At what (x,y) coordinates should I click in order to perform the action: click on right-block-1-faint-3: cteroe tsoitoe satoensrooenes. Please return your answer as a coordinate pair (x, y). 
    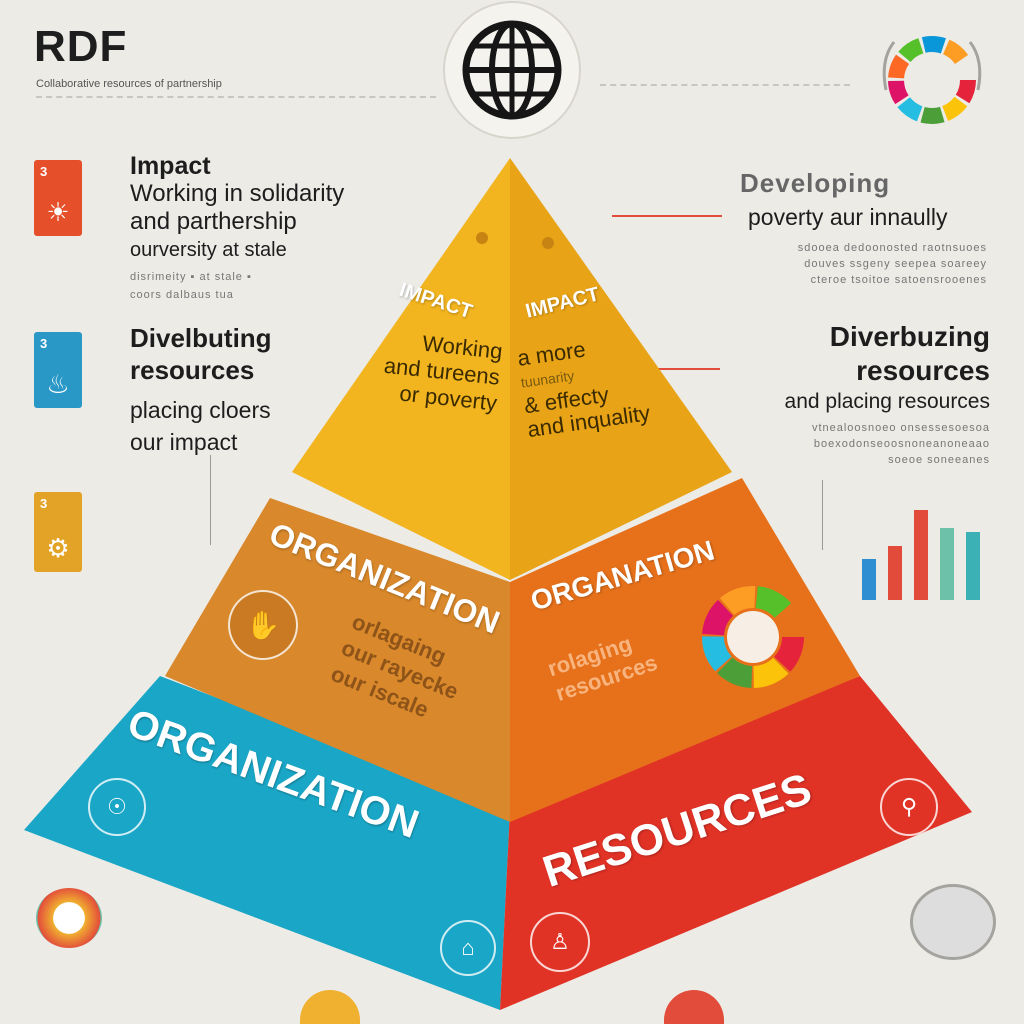
    Looking at the image, I should click on (898, 280).